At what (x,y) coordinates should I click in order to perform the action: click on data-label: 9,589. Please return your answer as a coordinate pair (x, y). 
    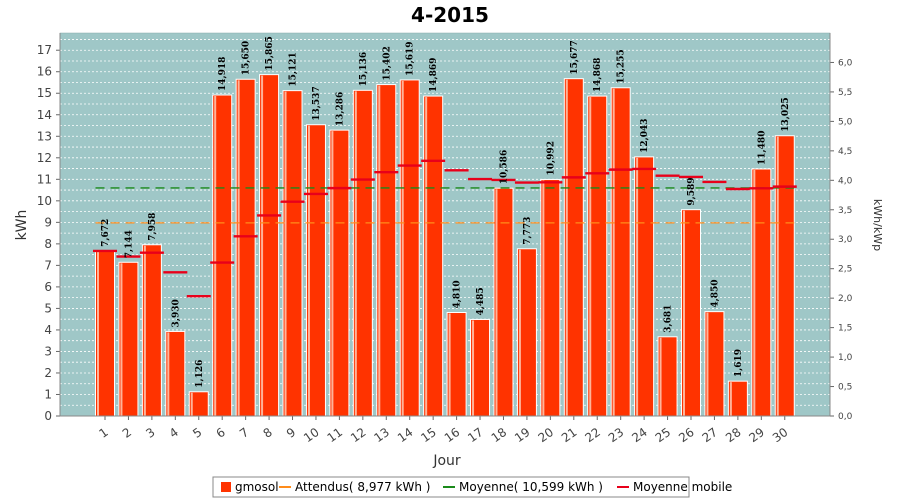
    Looking at the image, I should click on (692, 191).